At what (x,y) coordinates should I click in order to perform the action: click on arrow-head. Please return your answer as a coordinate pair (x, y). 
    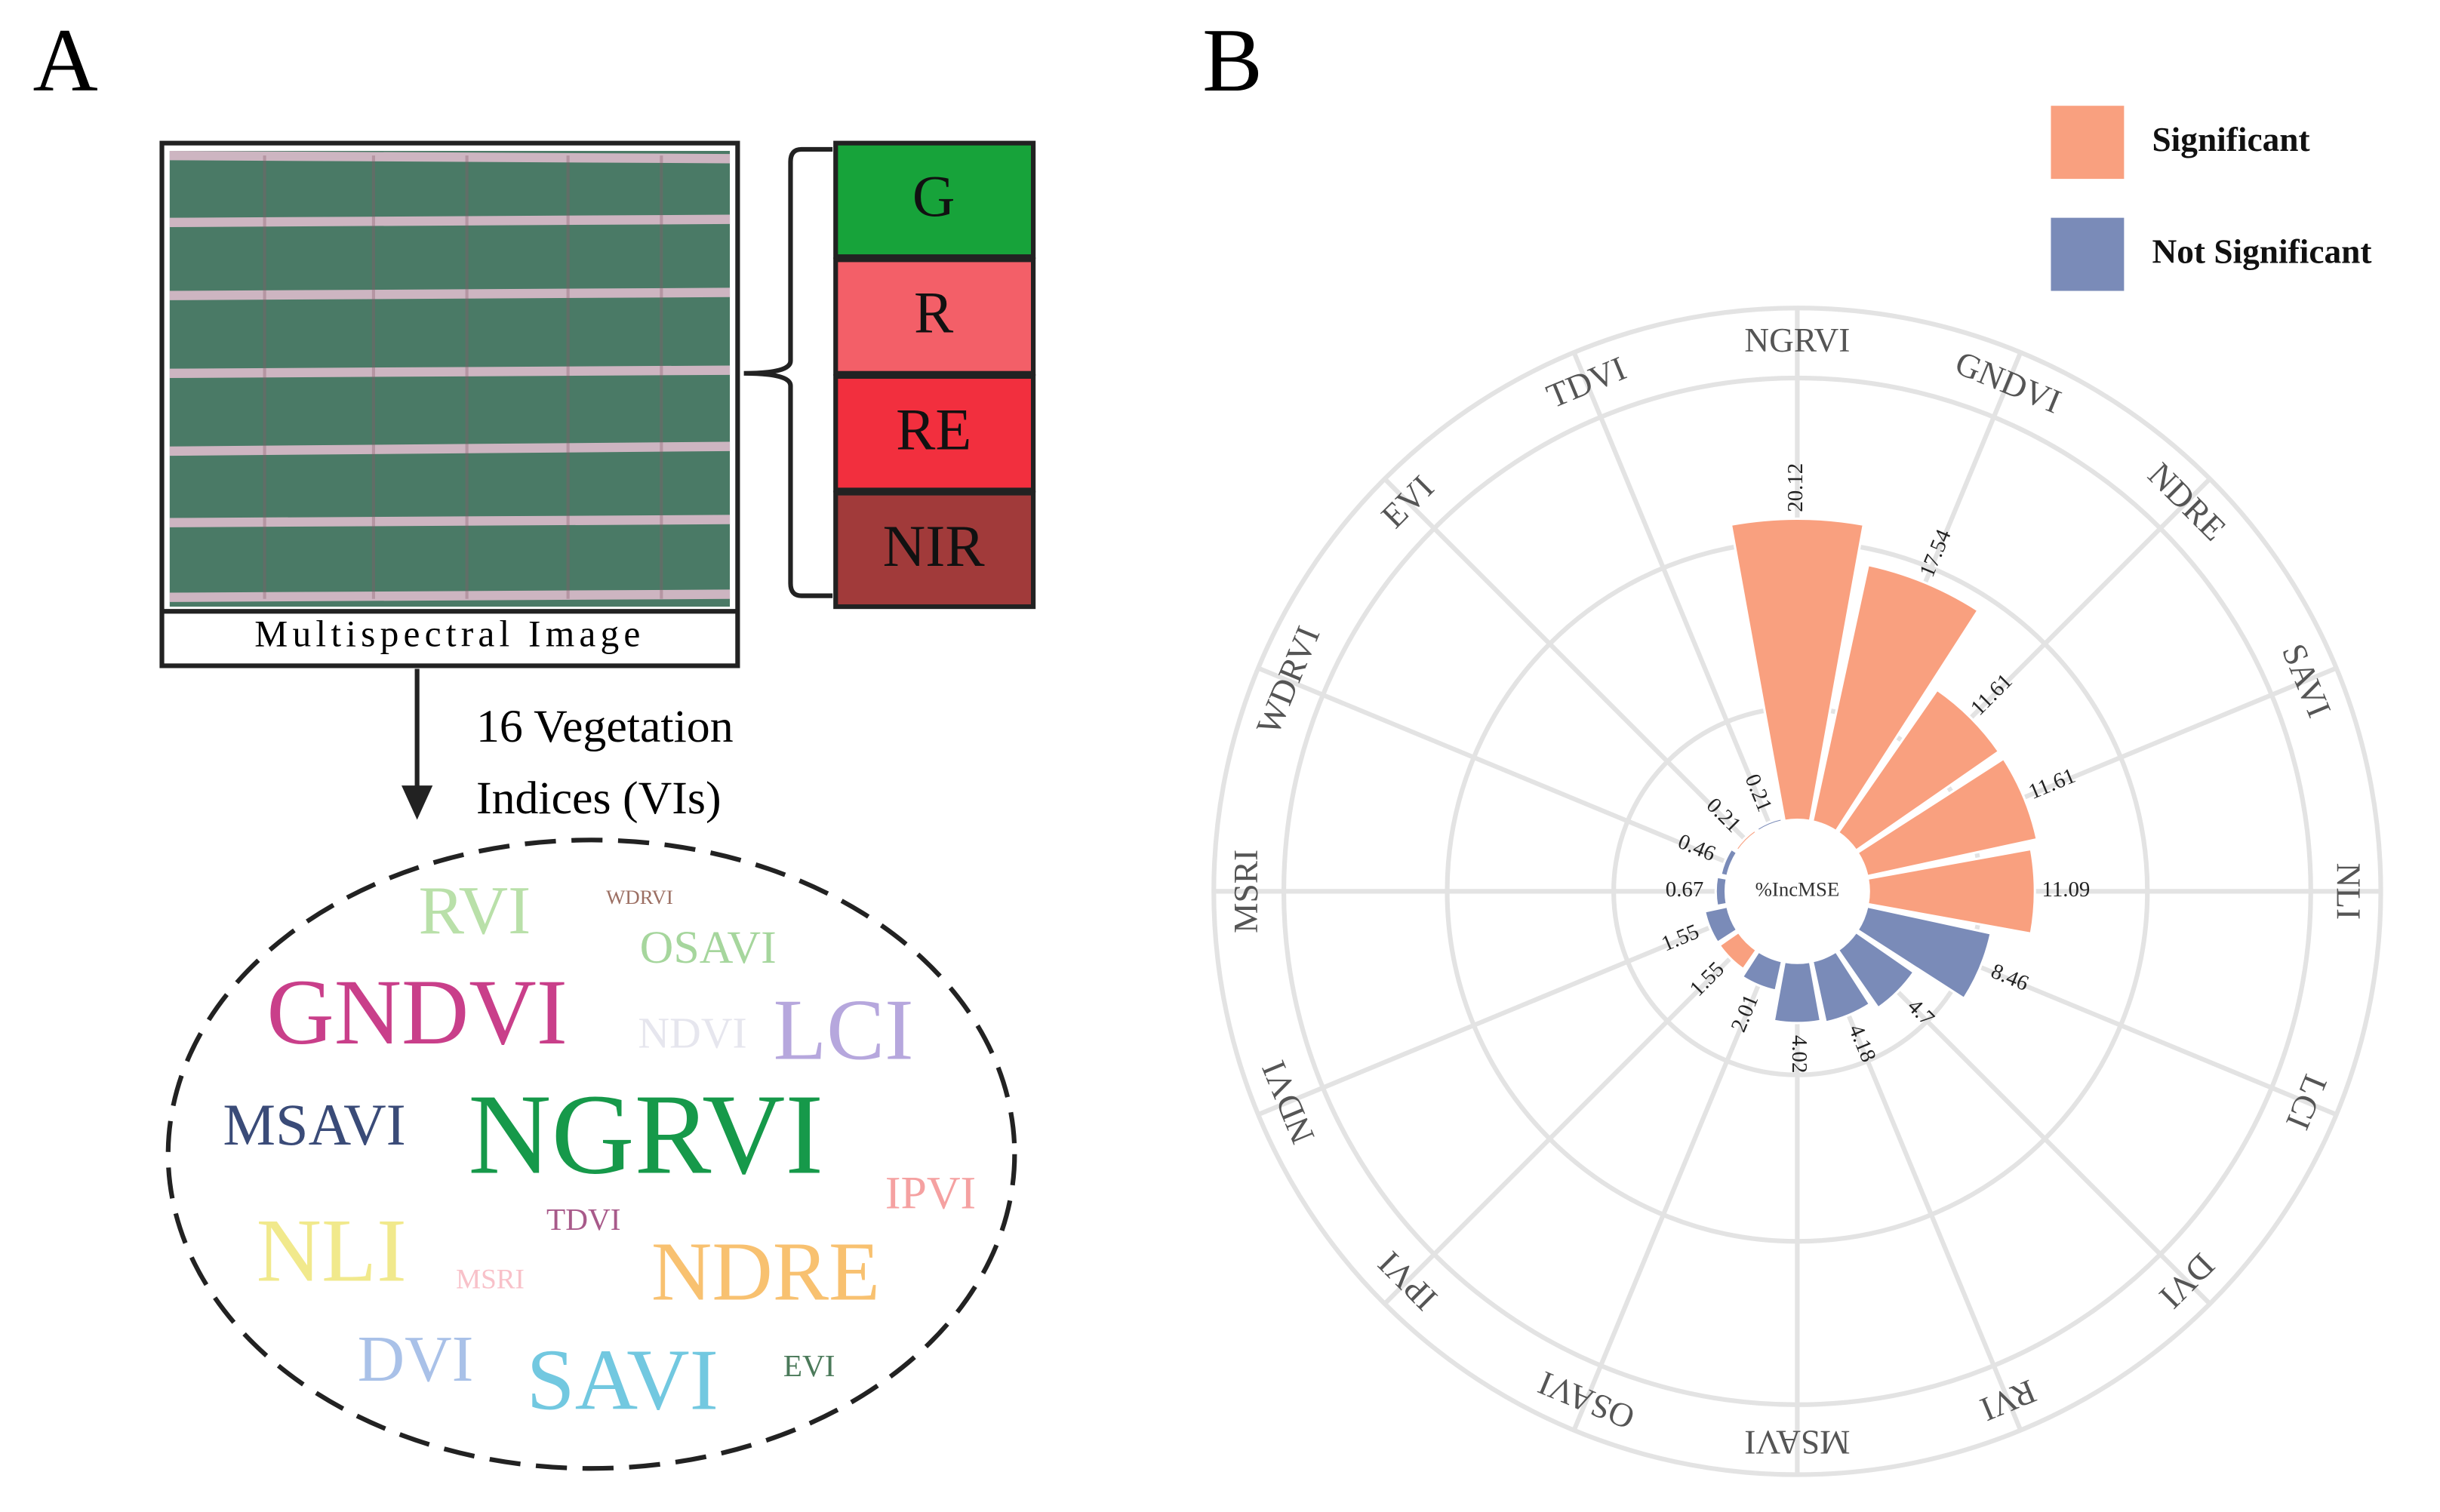
    Looking at the image, I should click on (418, 802).